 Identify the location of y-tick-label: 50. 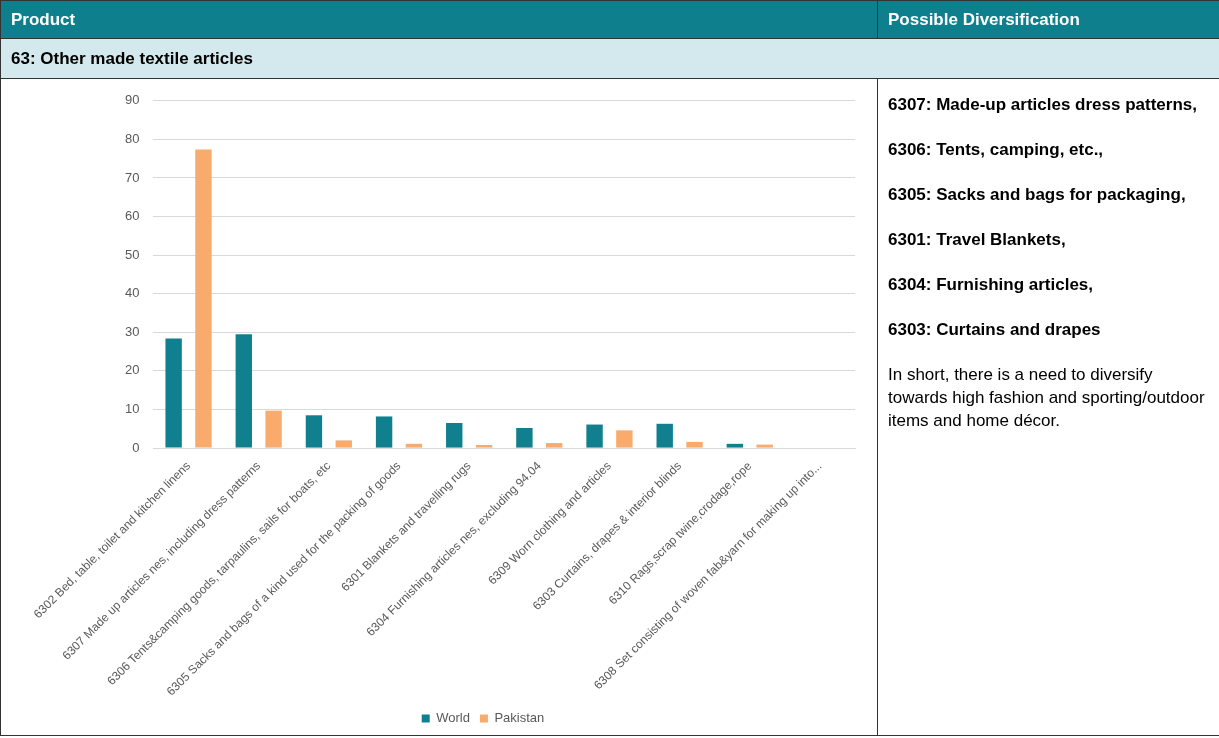
(132, 254).